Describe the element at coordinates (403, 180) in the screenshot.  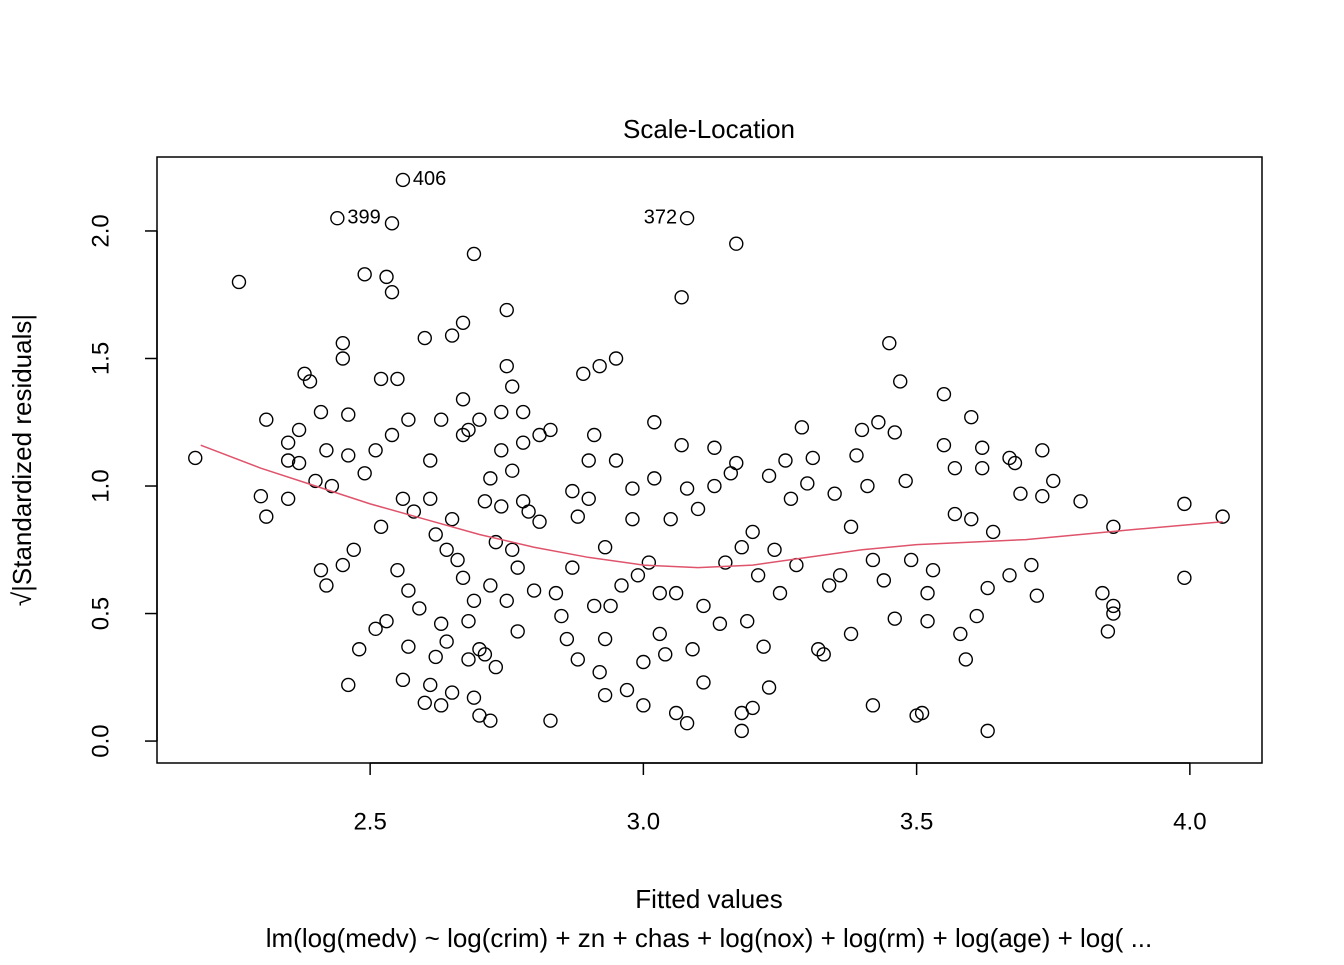
I see `labeled-point` at that location.